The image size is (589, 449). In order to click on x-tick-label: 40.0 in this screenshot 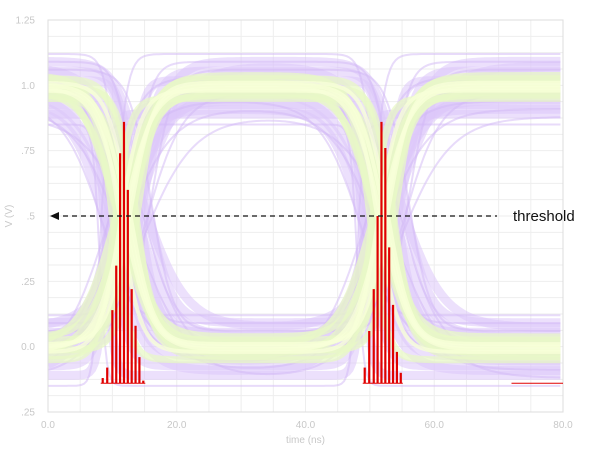, I will do `click(306, 425)`.